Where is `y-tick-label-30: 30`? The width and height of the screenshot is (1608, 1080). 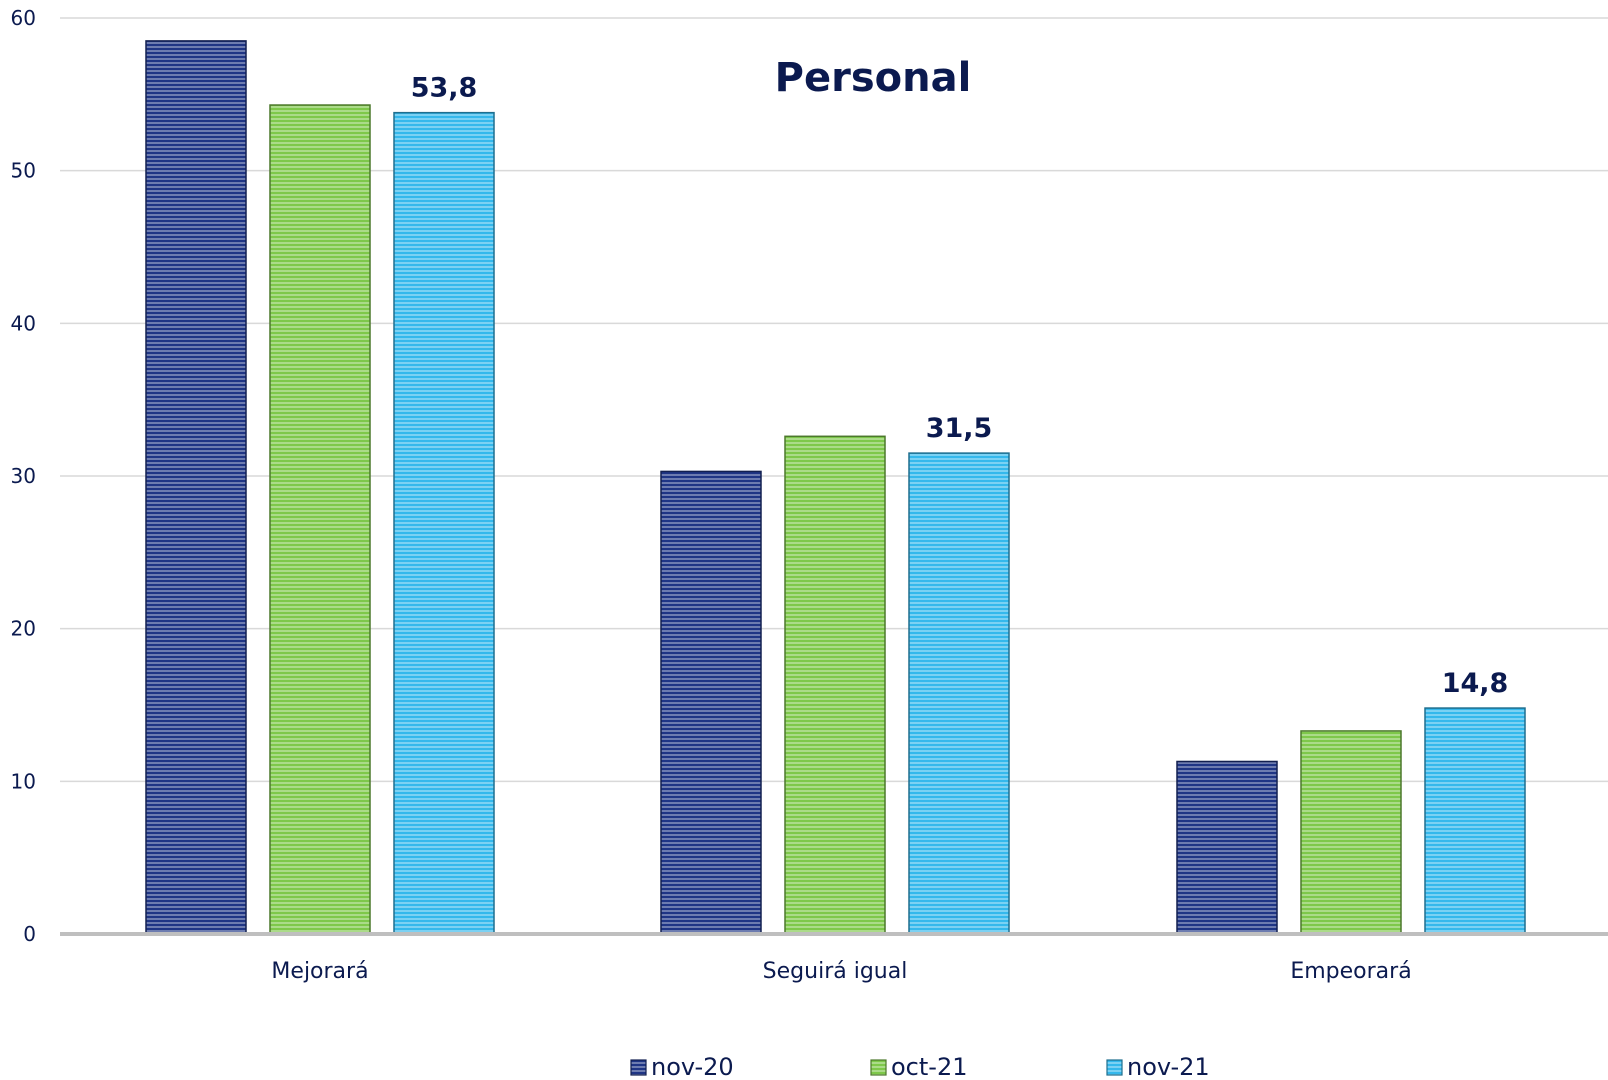 y-tick-label-30: 30 is located at coordinates (23, 476).